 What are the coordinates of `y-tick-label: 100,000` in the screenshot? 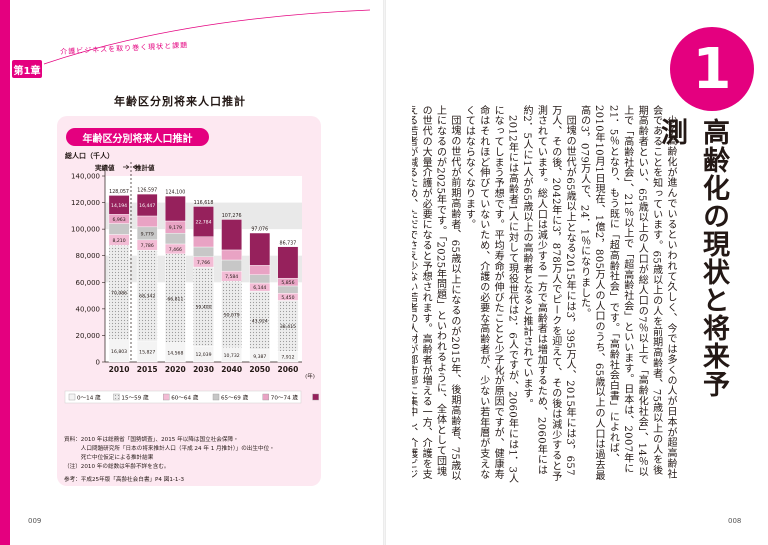 It's located at (85, 230).